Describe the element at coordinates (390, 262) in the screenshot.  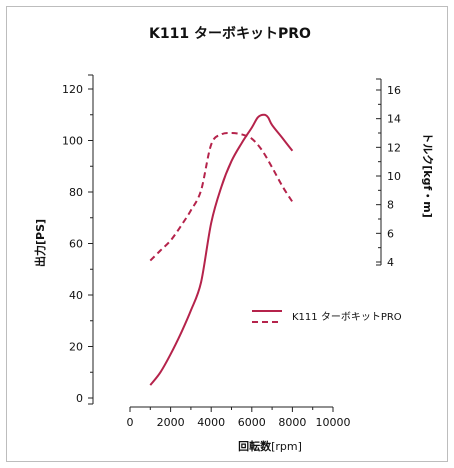
I see `y-right-tick-label: 4` at that location.